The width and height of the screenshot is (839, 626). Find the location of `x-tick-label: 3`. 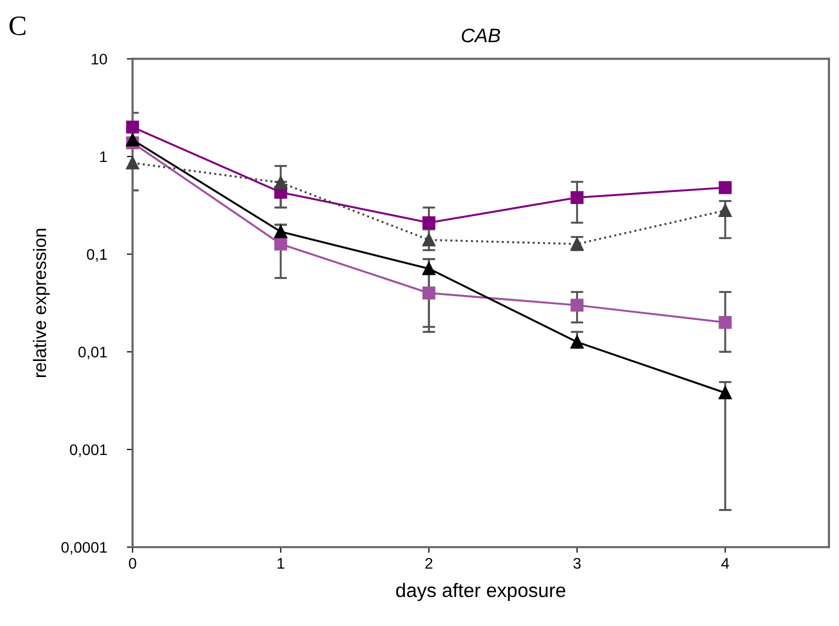

x-tick-label: 3 is located at coordinates (577, 563).